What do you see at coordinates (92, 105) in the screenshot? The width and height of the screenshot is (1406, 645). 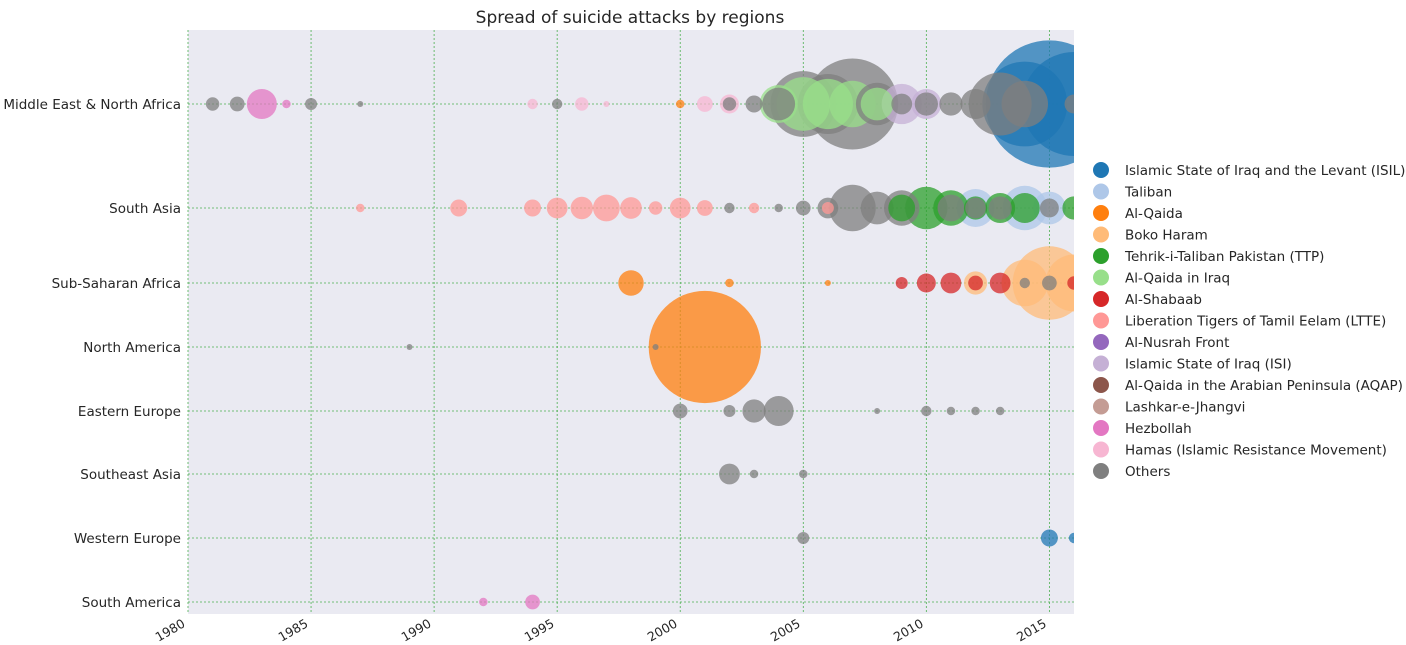 I see `y-tick-label: Middle East & North Africa` at bounding box center [92, 105].